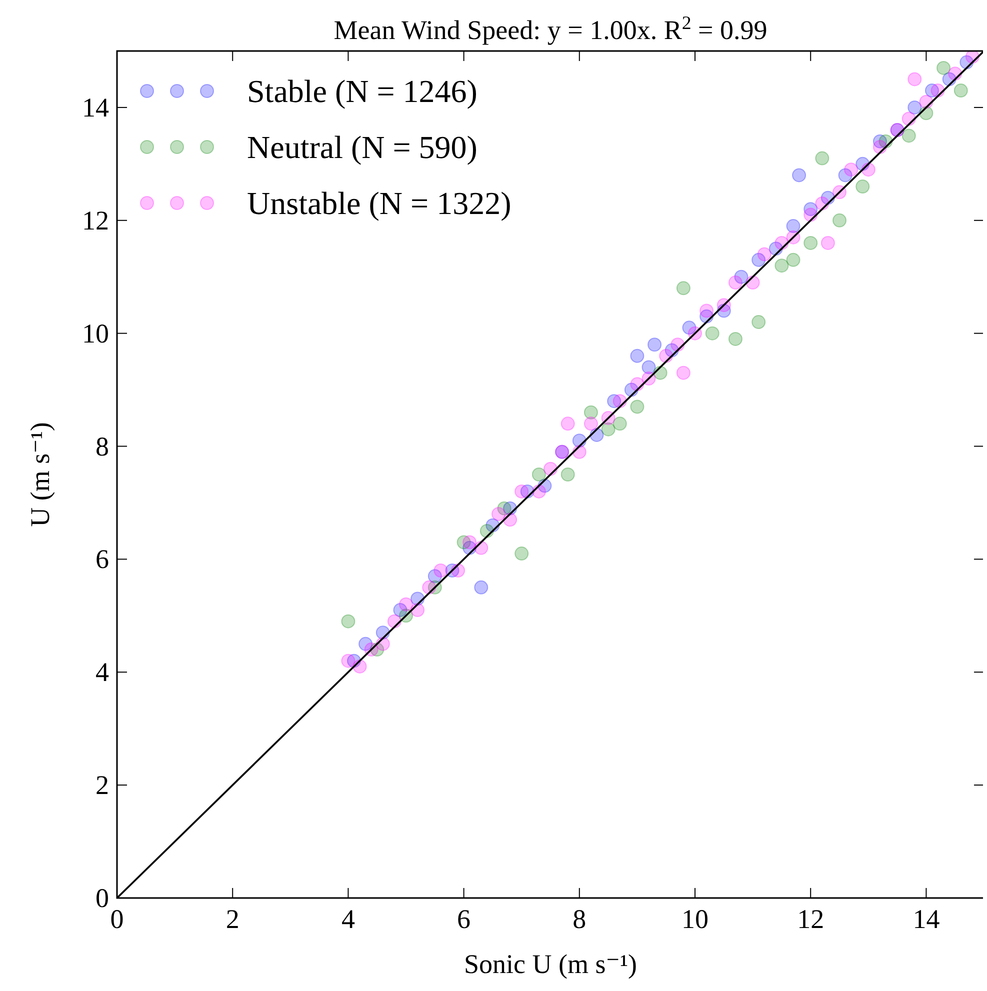 The width and height of the screenshot is (987, 991). I want to click on chart-title: Mean Wind Speed: y = 1.00x. R$^{2}$ = 0.99, so click(551, 28).